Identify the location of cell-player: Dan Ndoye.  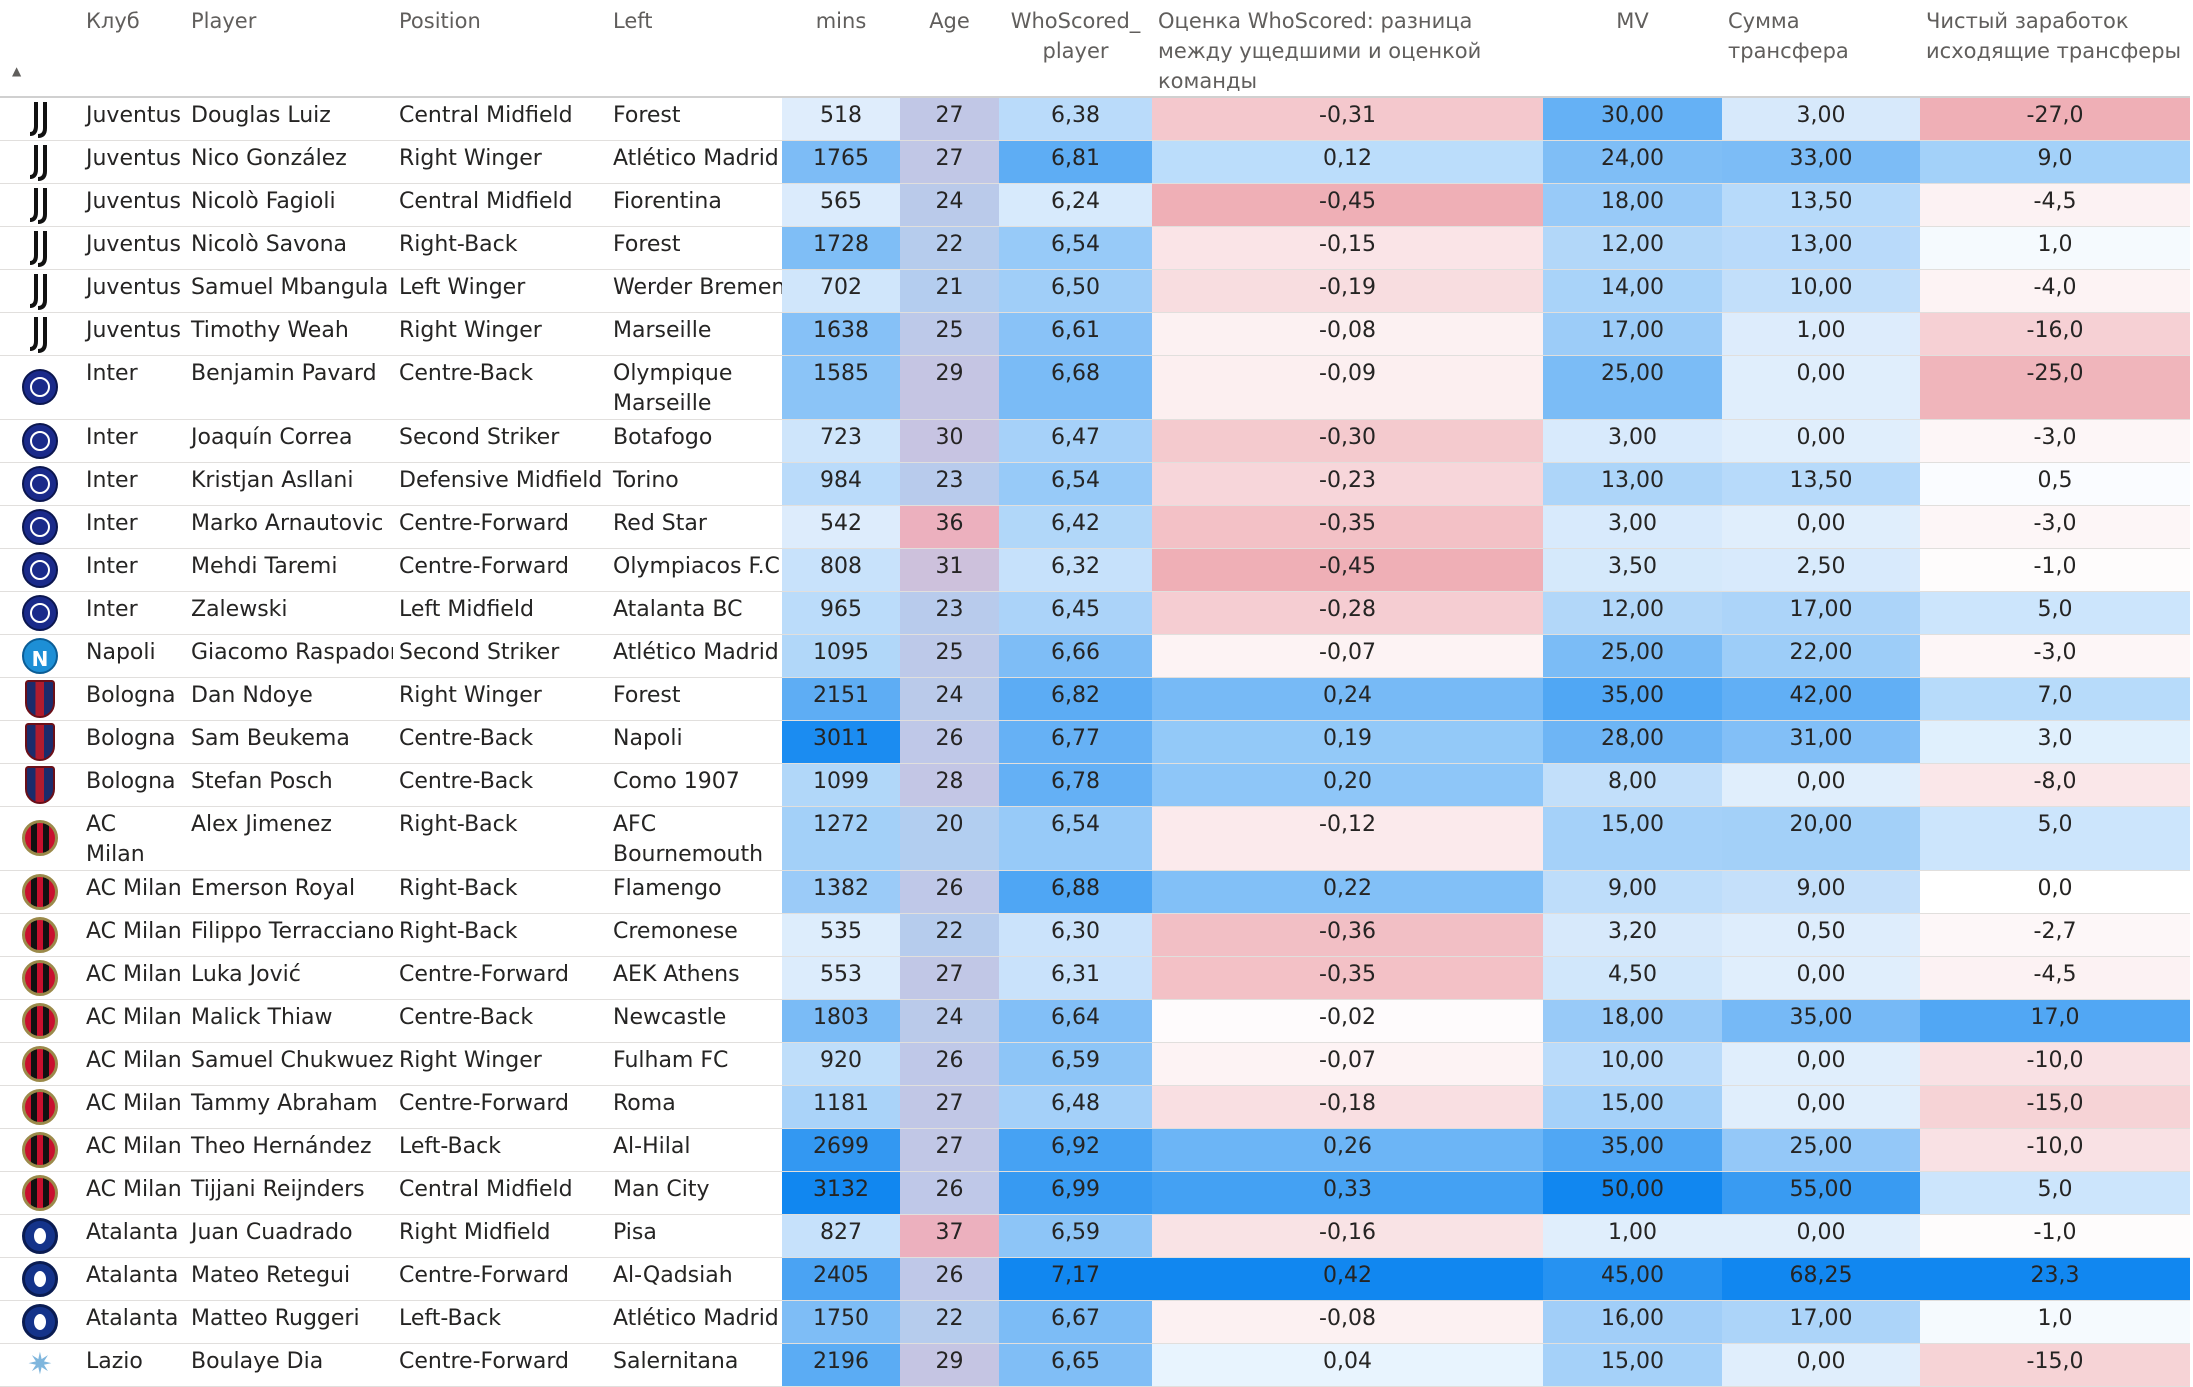
(289, 699).